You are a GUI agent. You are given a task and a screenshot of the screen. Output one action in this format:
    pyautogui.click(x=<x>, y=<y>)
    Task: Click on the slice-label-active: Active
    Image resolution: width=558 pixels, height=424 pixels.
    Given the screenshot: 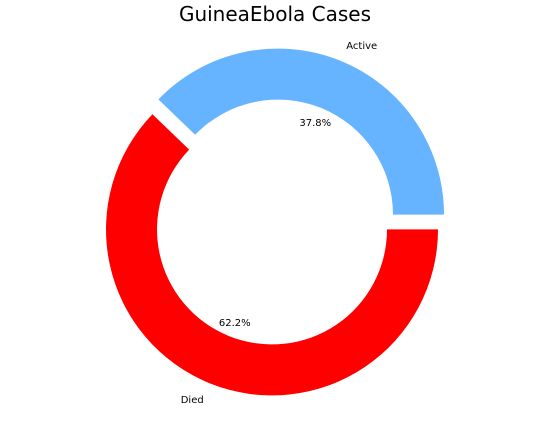 What is the action you would take?
    pyautogui.click(x=361, y=46)
    